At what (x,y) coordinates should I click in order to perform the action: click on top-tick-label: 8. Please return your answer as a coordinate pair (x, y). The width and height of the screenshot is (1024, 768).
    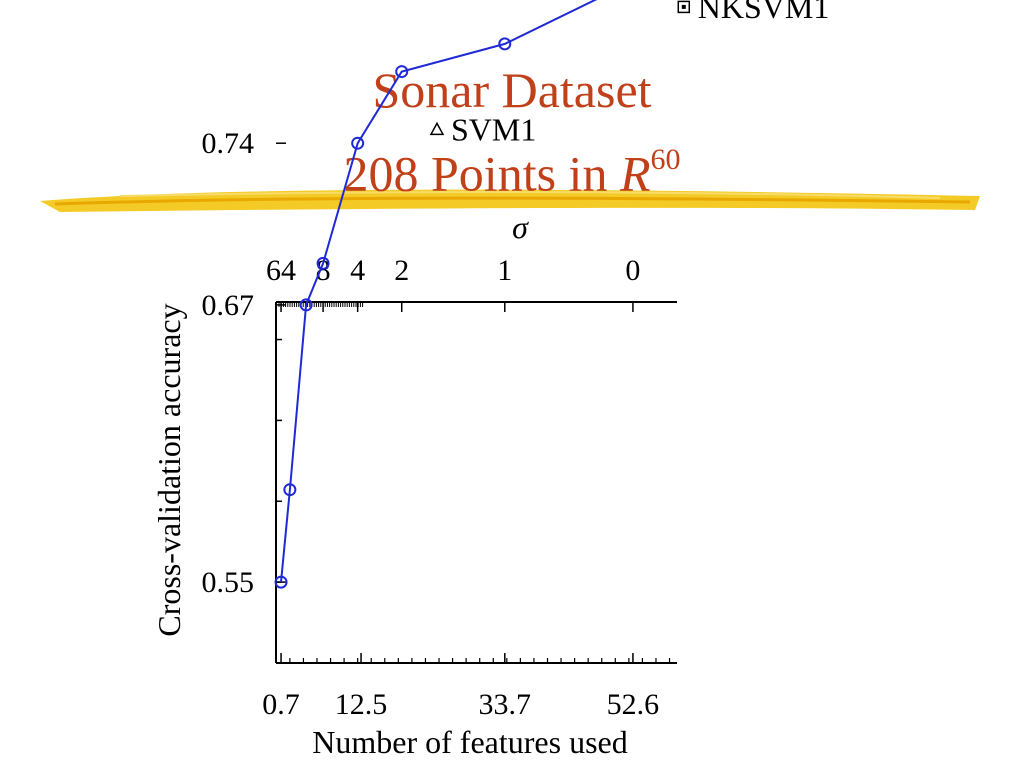
    Looking at the image, I should click on (323, 270).